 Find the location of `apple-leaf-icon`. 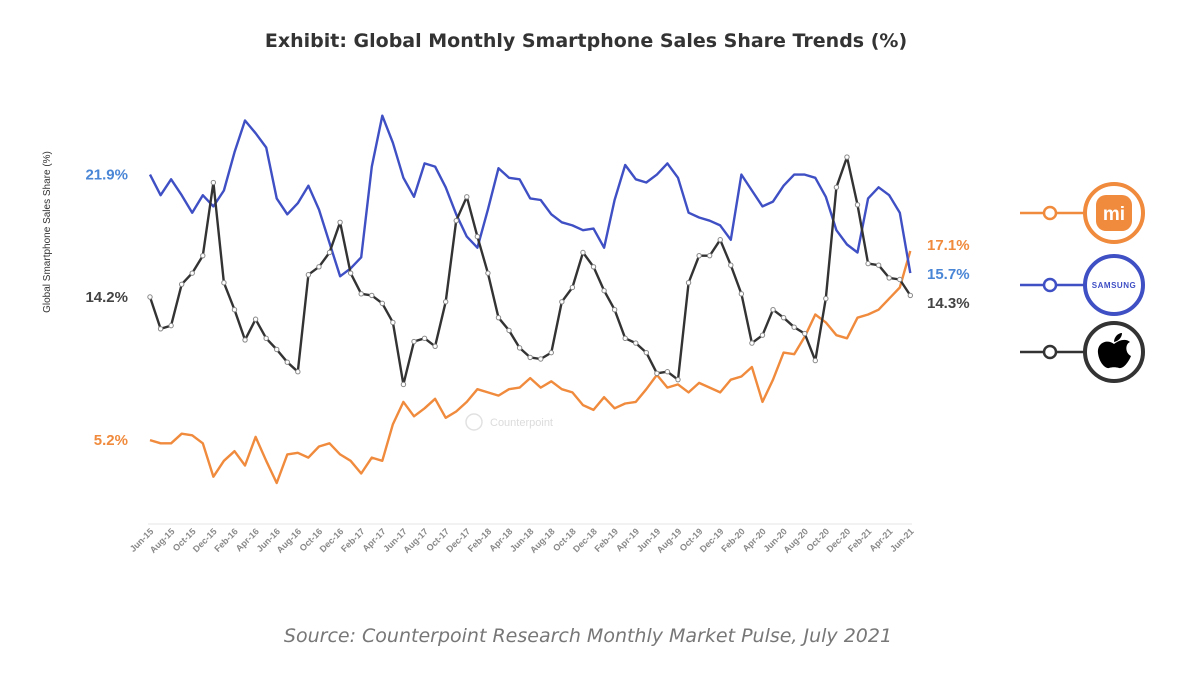

apple-leaf-icon is located at coordinates (1118, 337).